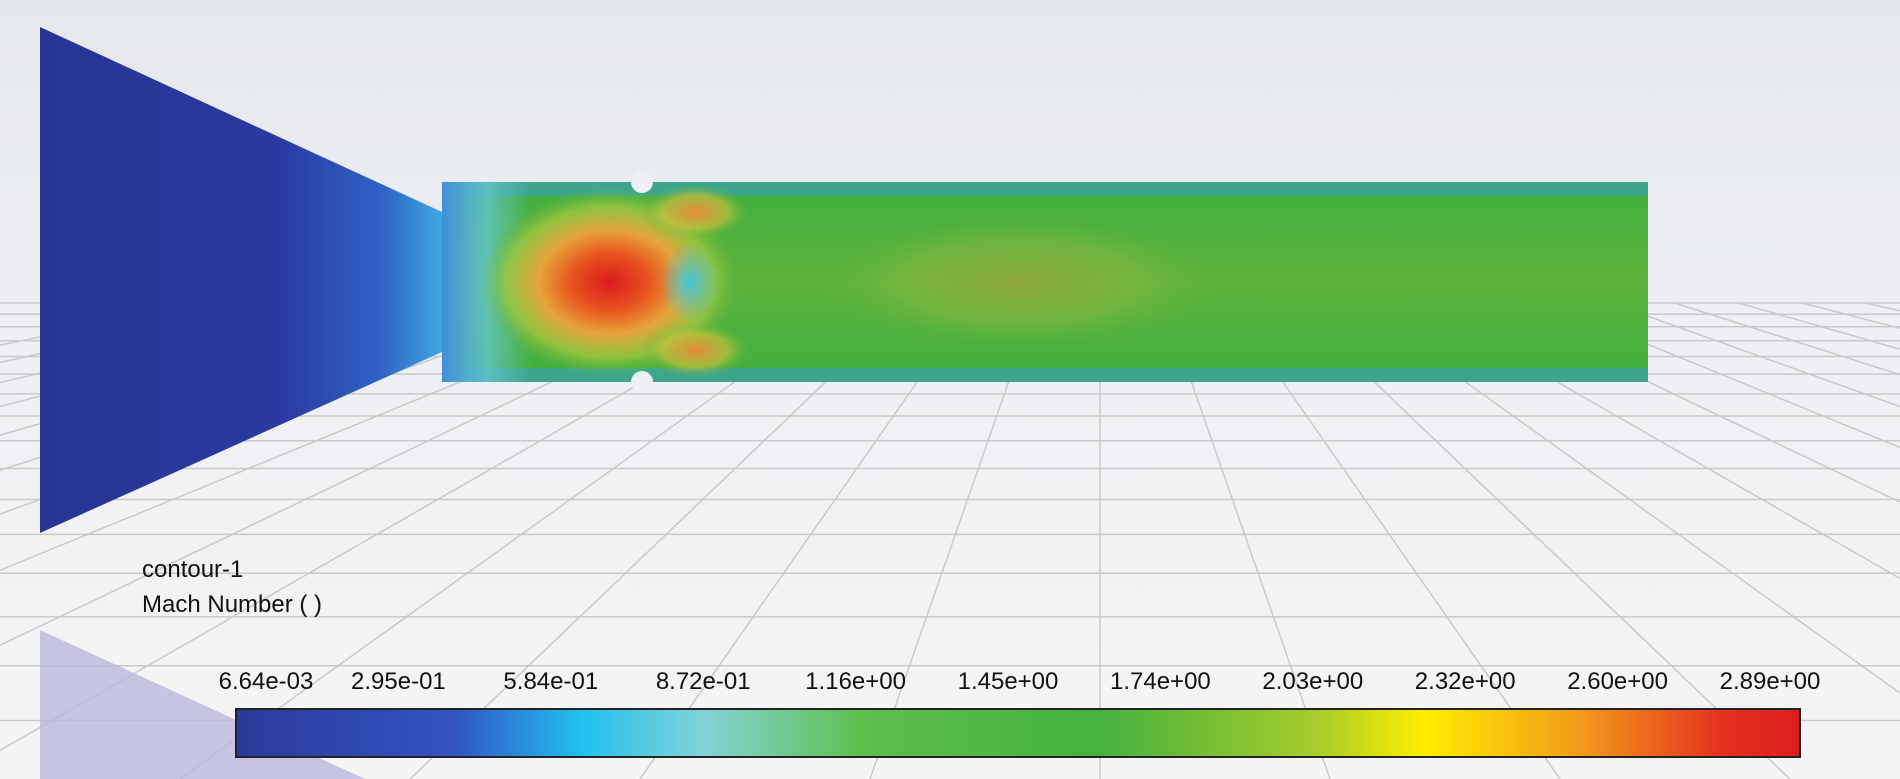 The width and height of the screenshot is (1900, 779). Describe the element at coordinates (703, 681) in the screenshot. I see `colorbar-label: 8.72e-01` at that location.